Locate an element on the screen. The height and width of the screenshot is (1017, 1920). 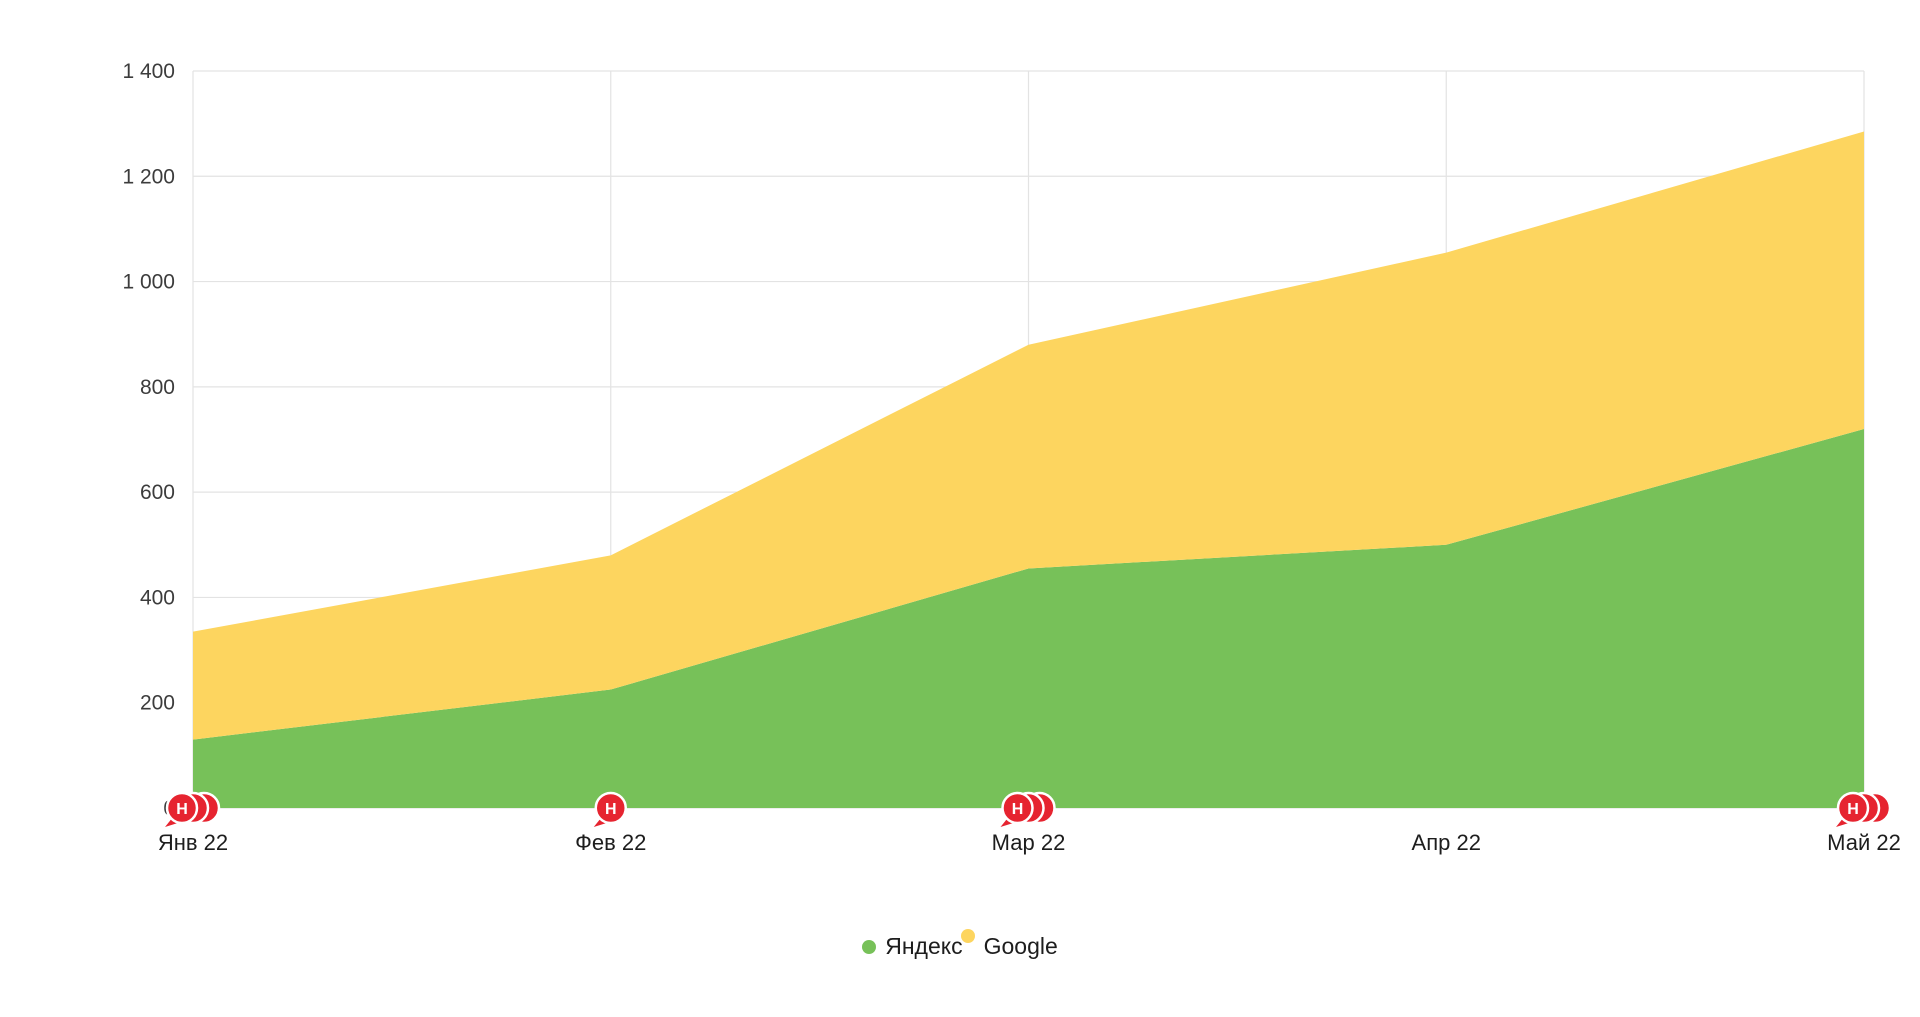
y-axis-tick-label: 600 is located at coordinates (157, 492).